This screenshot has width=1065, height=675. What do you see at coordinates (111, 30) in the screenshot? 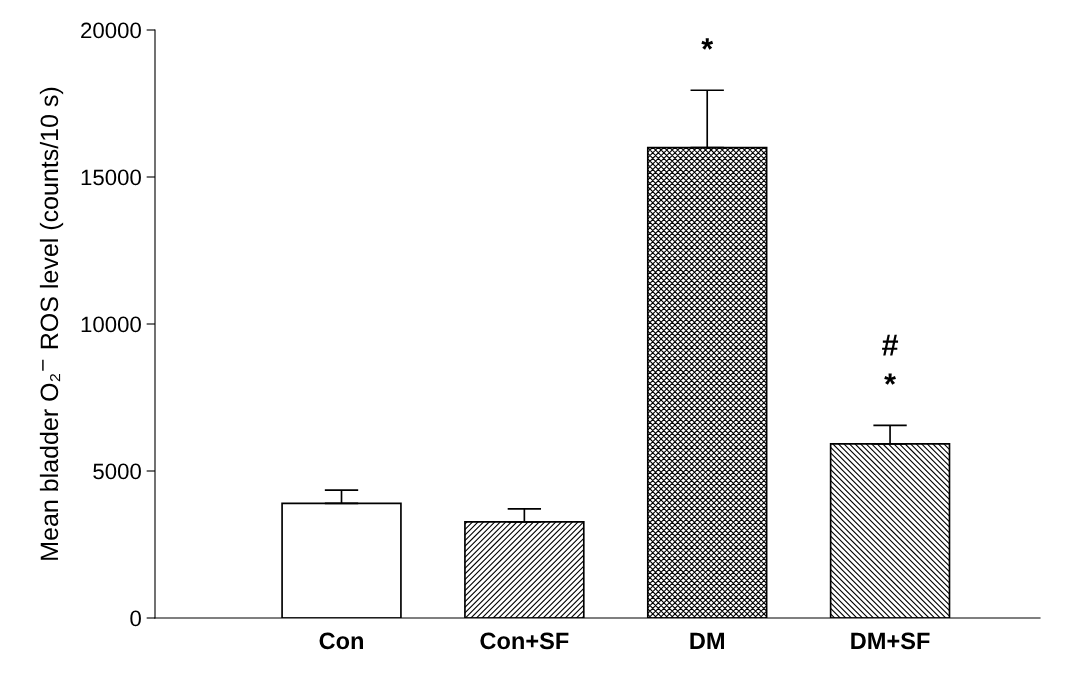
I see `y-tick-label: 20000` at bounding box center [111, 30].